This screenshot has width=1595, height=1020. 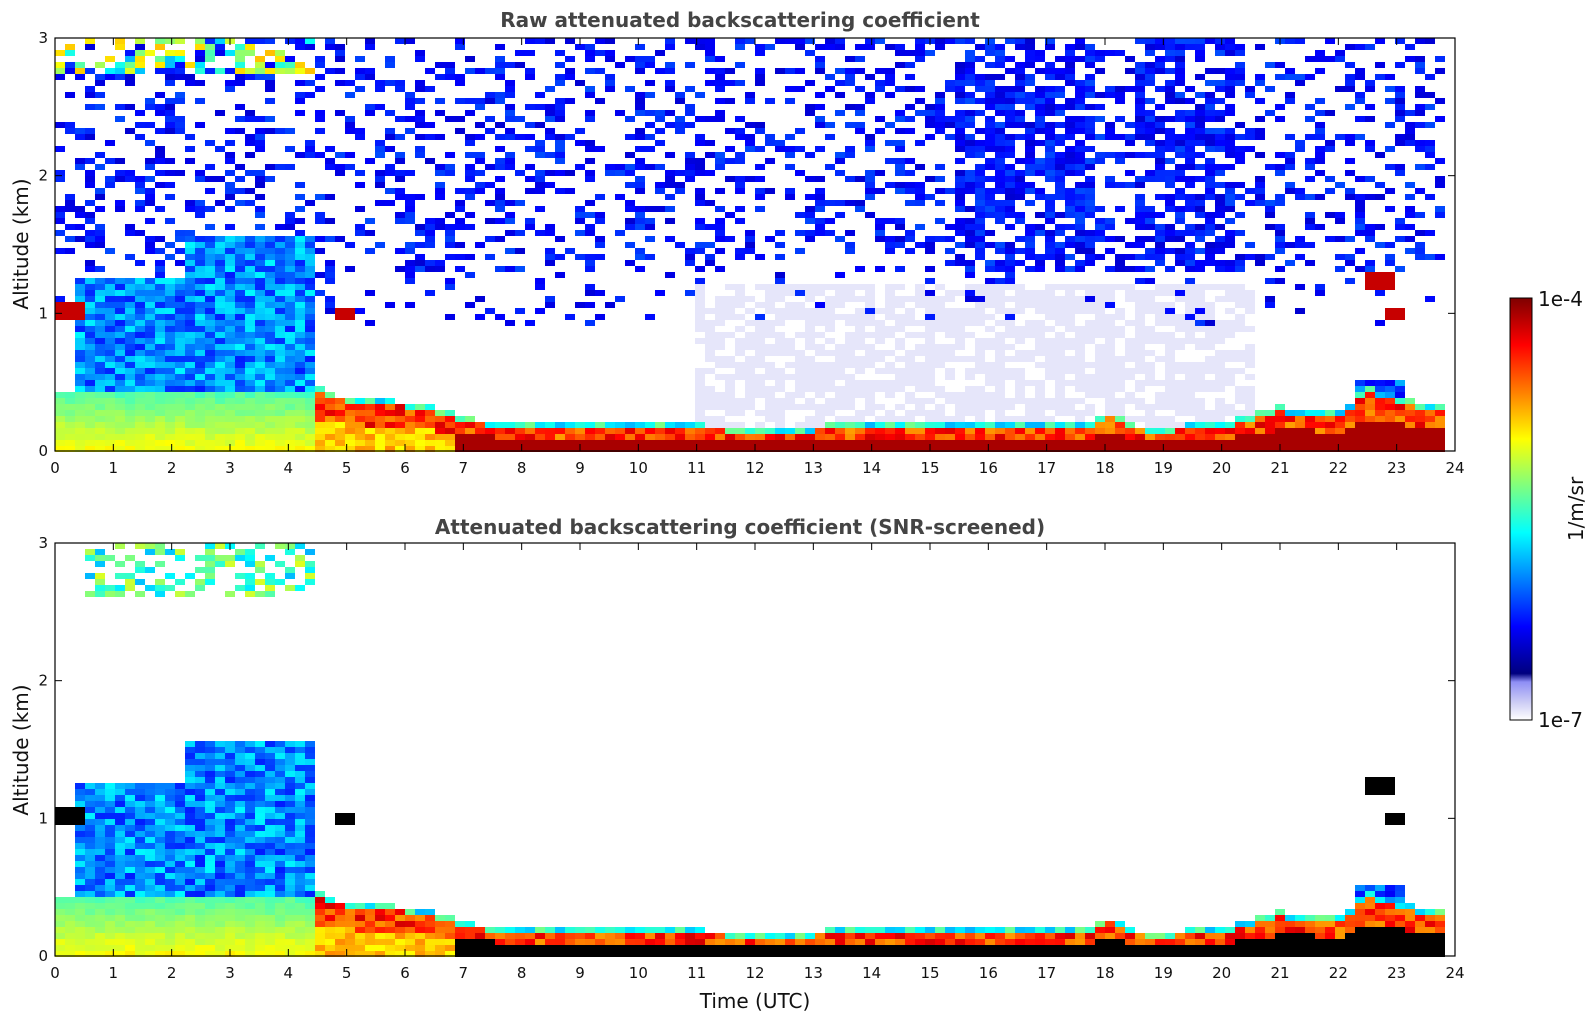 I want to click on xtick-label: 16, so click(x=988, y=468).